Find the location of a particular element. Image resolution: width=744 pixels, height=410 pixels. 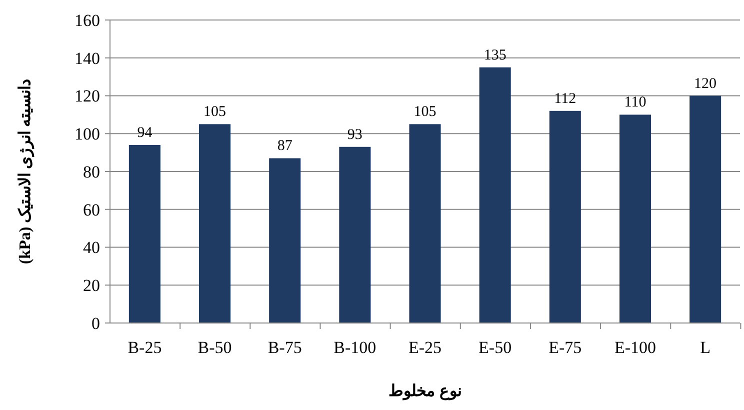

data-label: 87 is located at coordinates (285, 146).